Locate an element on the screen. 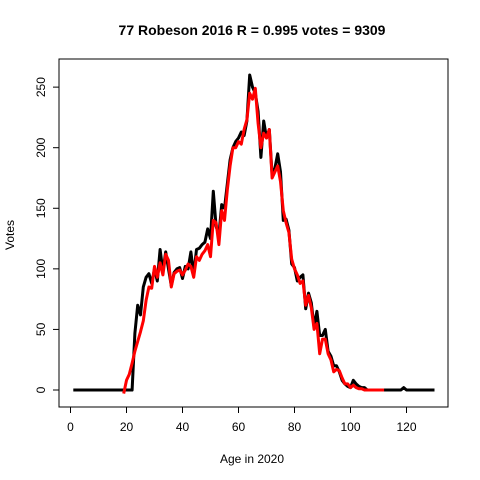 This screenshot has height=480, width=480. x-axis-label: Age in 2020 is located at coordinates (252, 459).